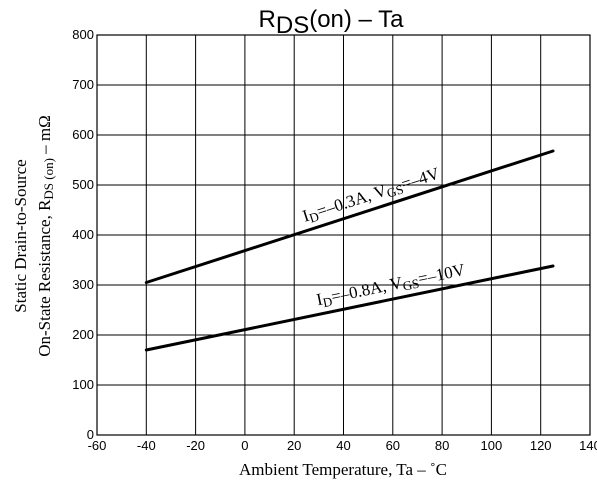  What do you see at coordinates (44, 136) in the screenshot?
I see `y-axis-label-line2-rest: – mΩ` at bounding box center [44, 136].